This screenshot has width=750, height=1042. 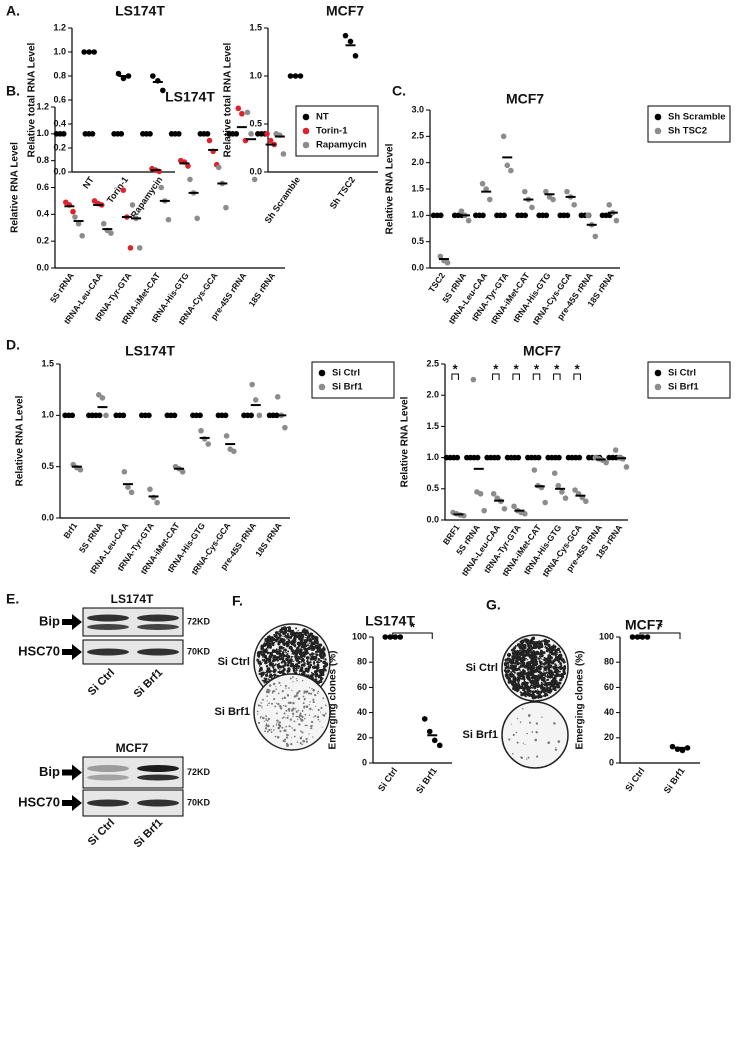 I want to click on legend-label: Si Brf1, so click(x=683, y=387).